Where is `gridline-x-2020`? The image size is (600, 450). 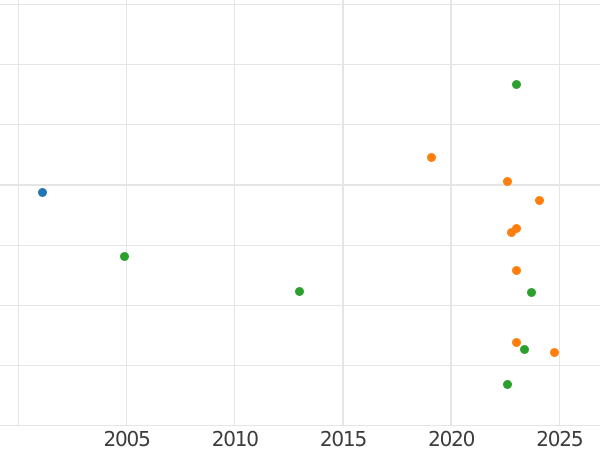
gridline-x-2020 is located at coordinates (451, 213).